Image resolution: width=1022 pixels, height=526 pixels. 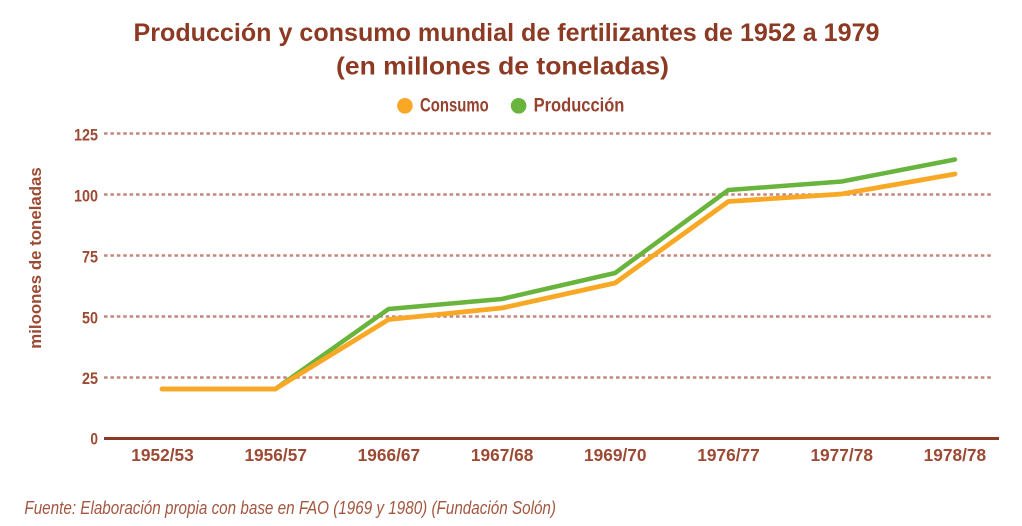 I want to click on svg-text: Consumo, so click(x=454, y=106).